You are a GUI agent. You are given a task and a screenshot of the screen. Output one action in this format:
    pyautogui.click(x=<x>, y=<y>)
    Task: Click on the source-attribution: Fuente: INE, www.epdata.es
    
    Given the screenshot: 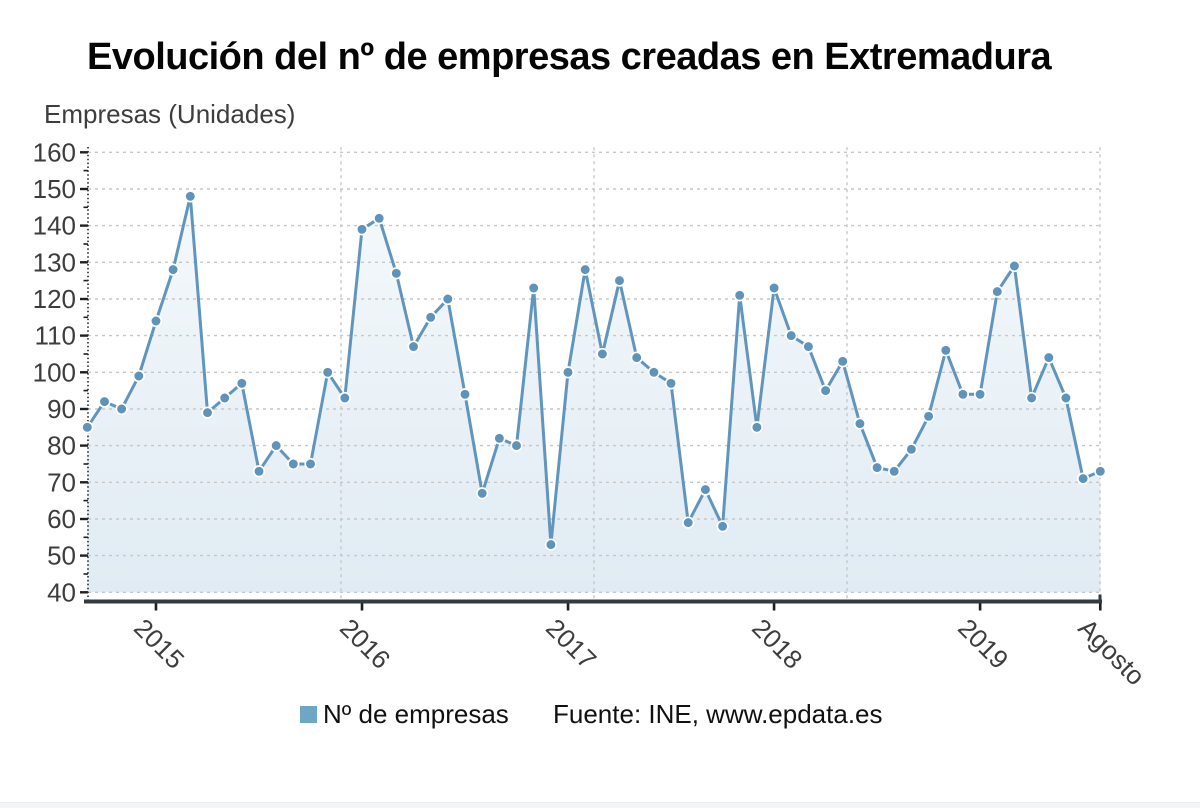 What is the action you would take?
    pyautogui.click(x=718, y=714)
    